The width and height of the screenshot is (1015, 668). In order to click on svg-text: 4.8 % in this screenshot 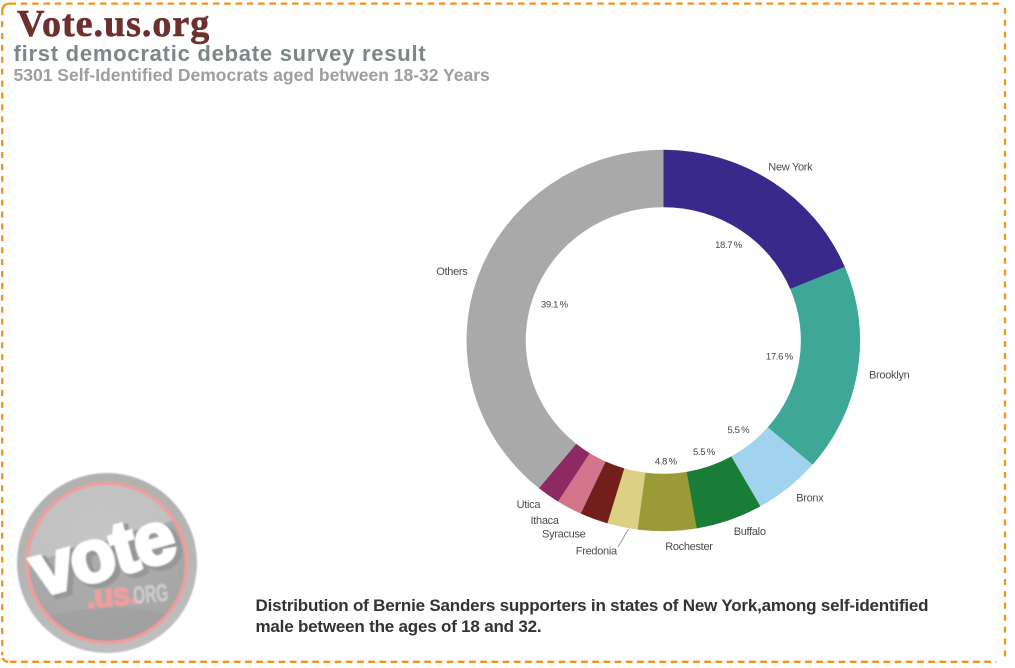, I will do `click(666, 462)`.